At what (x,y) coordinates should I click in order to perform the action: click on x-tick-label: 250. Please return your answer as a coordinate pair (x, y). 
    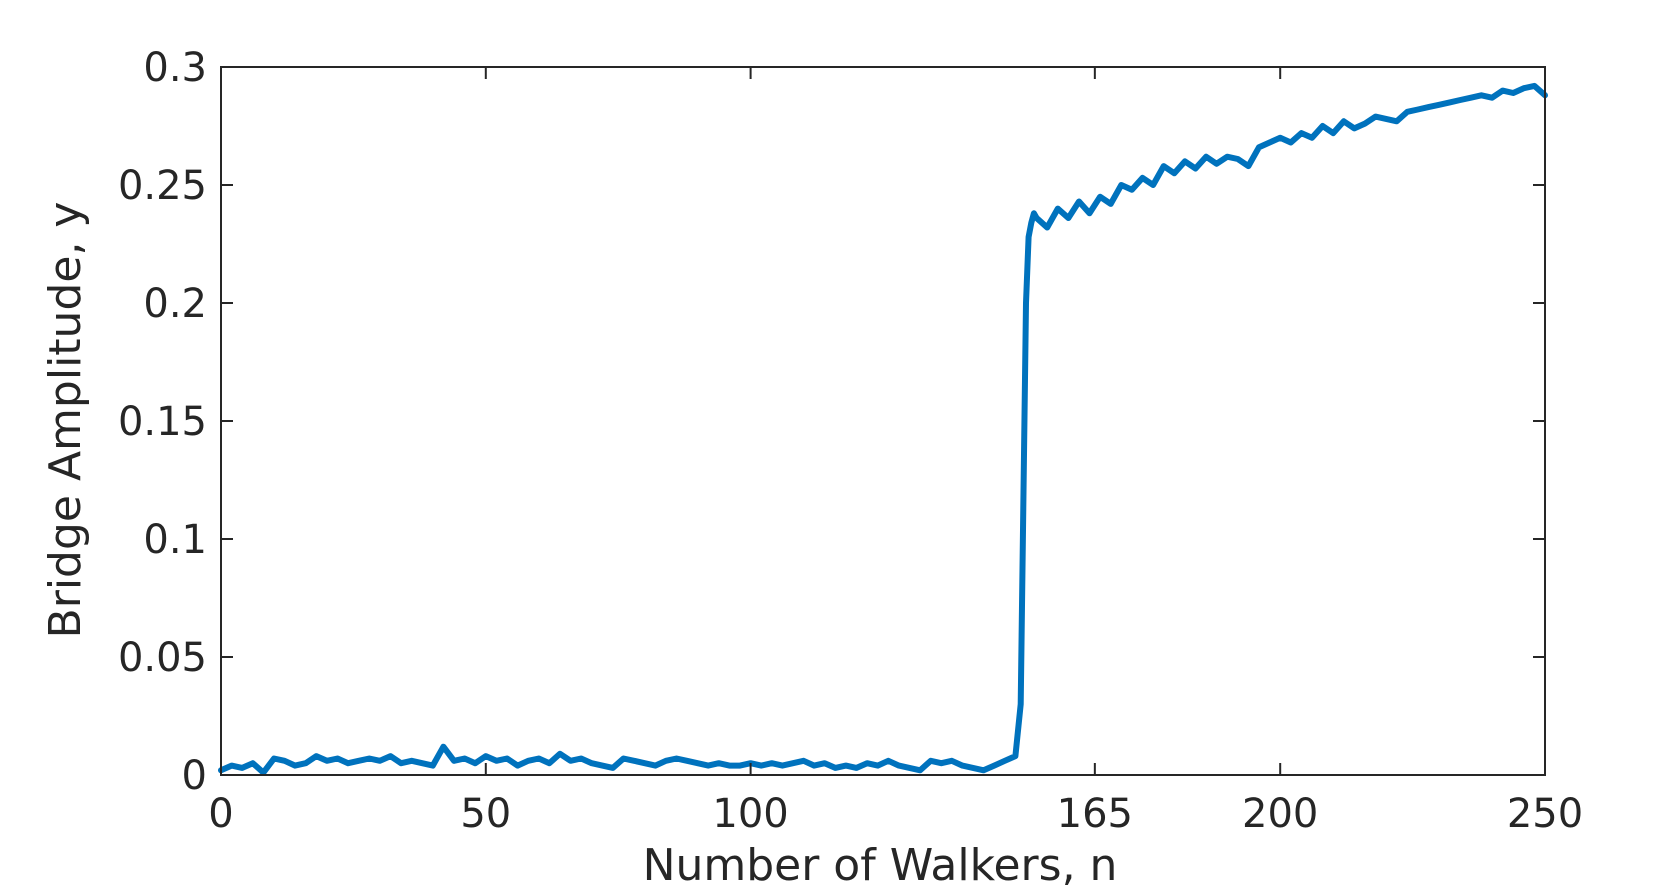
    Looking at the image, I should click on (1545, 814).